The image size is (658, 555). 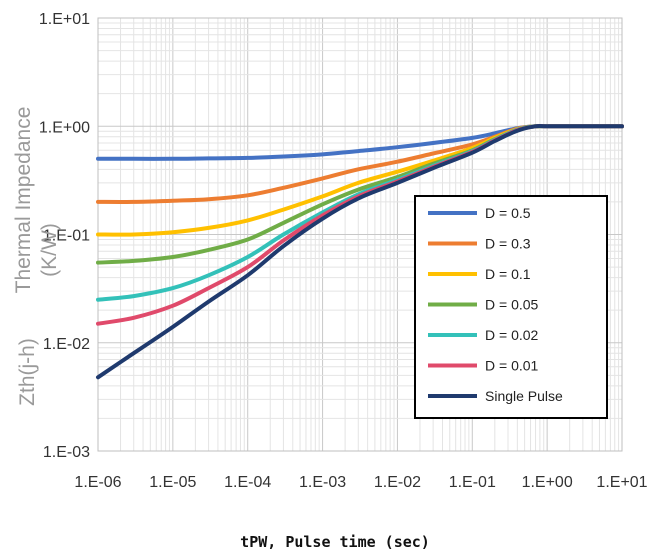 I want to click on x-tick-label: 1.E-06, so click(x=97, y=482).